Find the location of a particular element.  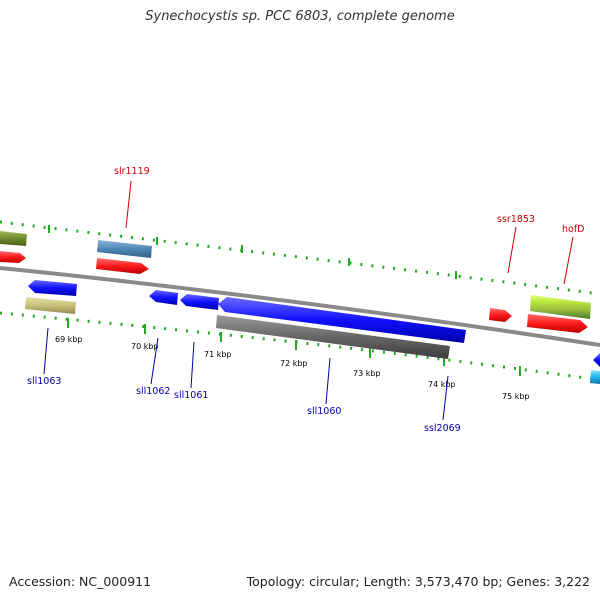

scale-label-72kbp: 72 kbp is located at coordinates (294, 363).